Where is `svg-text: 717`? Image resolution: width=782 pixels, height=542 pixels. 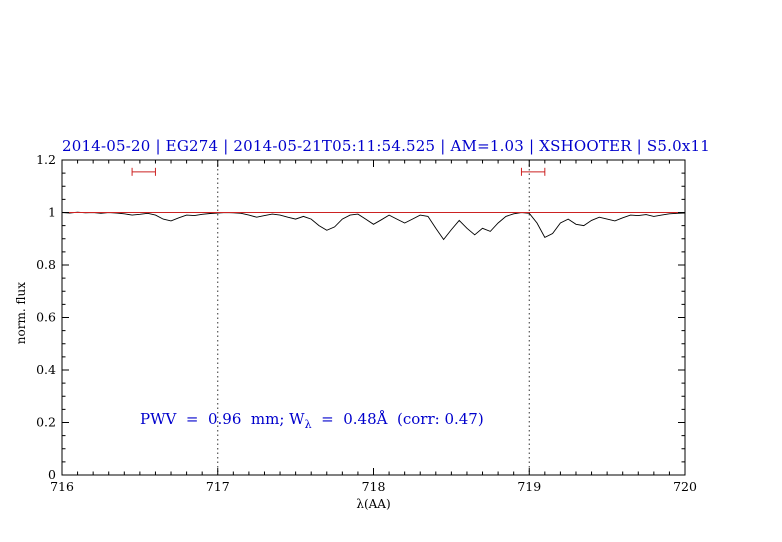 svg-text: 717 is located at coordinates (218, 486).